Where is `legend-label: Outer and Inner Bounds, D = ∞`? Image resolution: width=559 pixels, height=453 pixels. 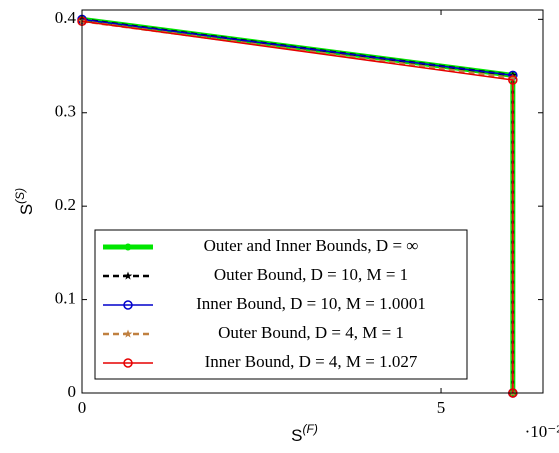
legend-label: Outer and Inner Bounds, D = ∞ is located at coordinates (311, 245).